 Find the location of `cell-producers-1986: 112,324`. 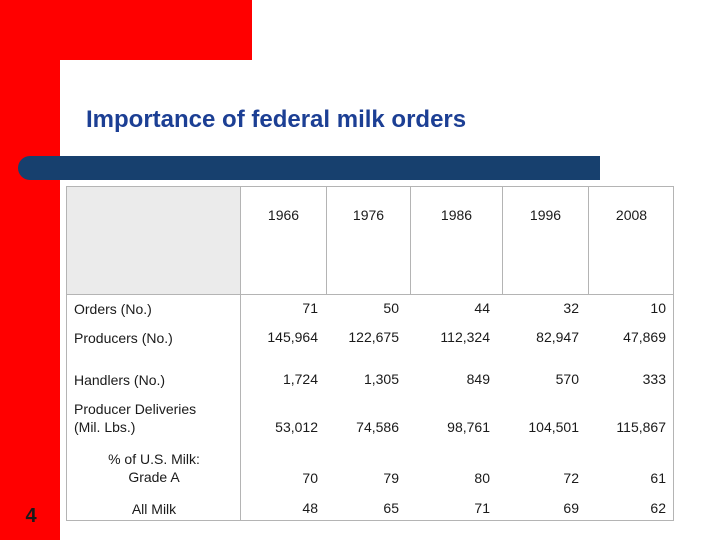

cell-producers-1986: 112,324 is located at coordinates (465, 337).